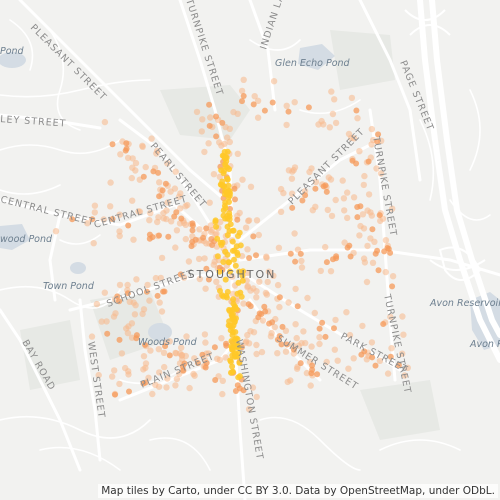 This screenshot has width=500, height=500. I want to click on highway, so click(458, 181).